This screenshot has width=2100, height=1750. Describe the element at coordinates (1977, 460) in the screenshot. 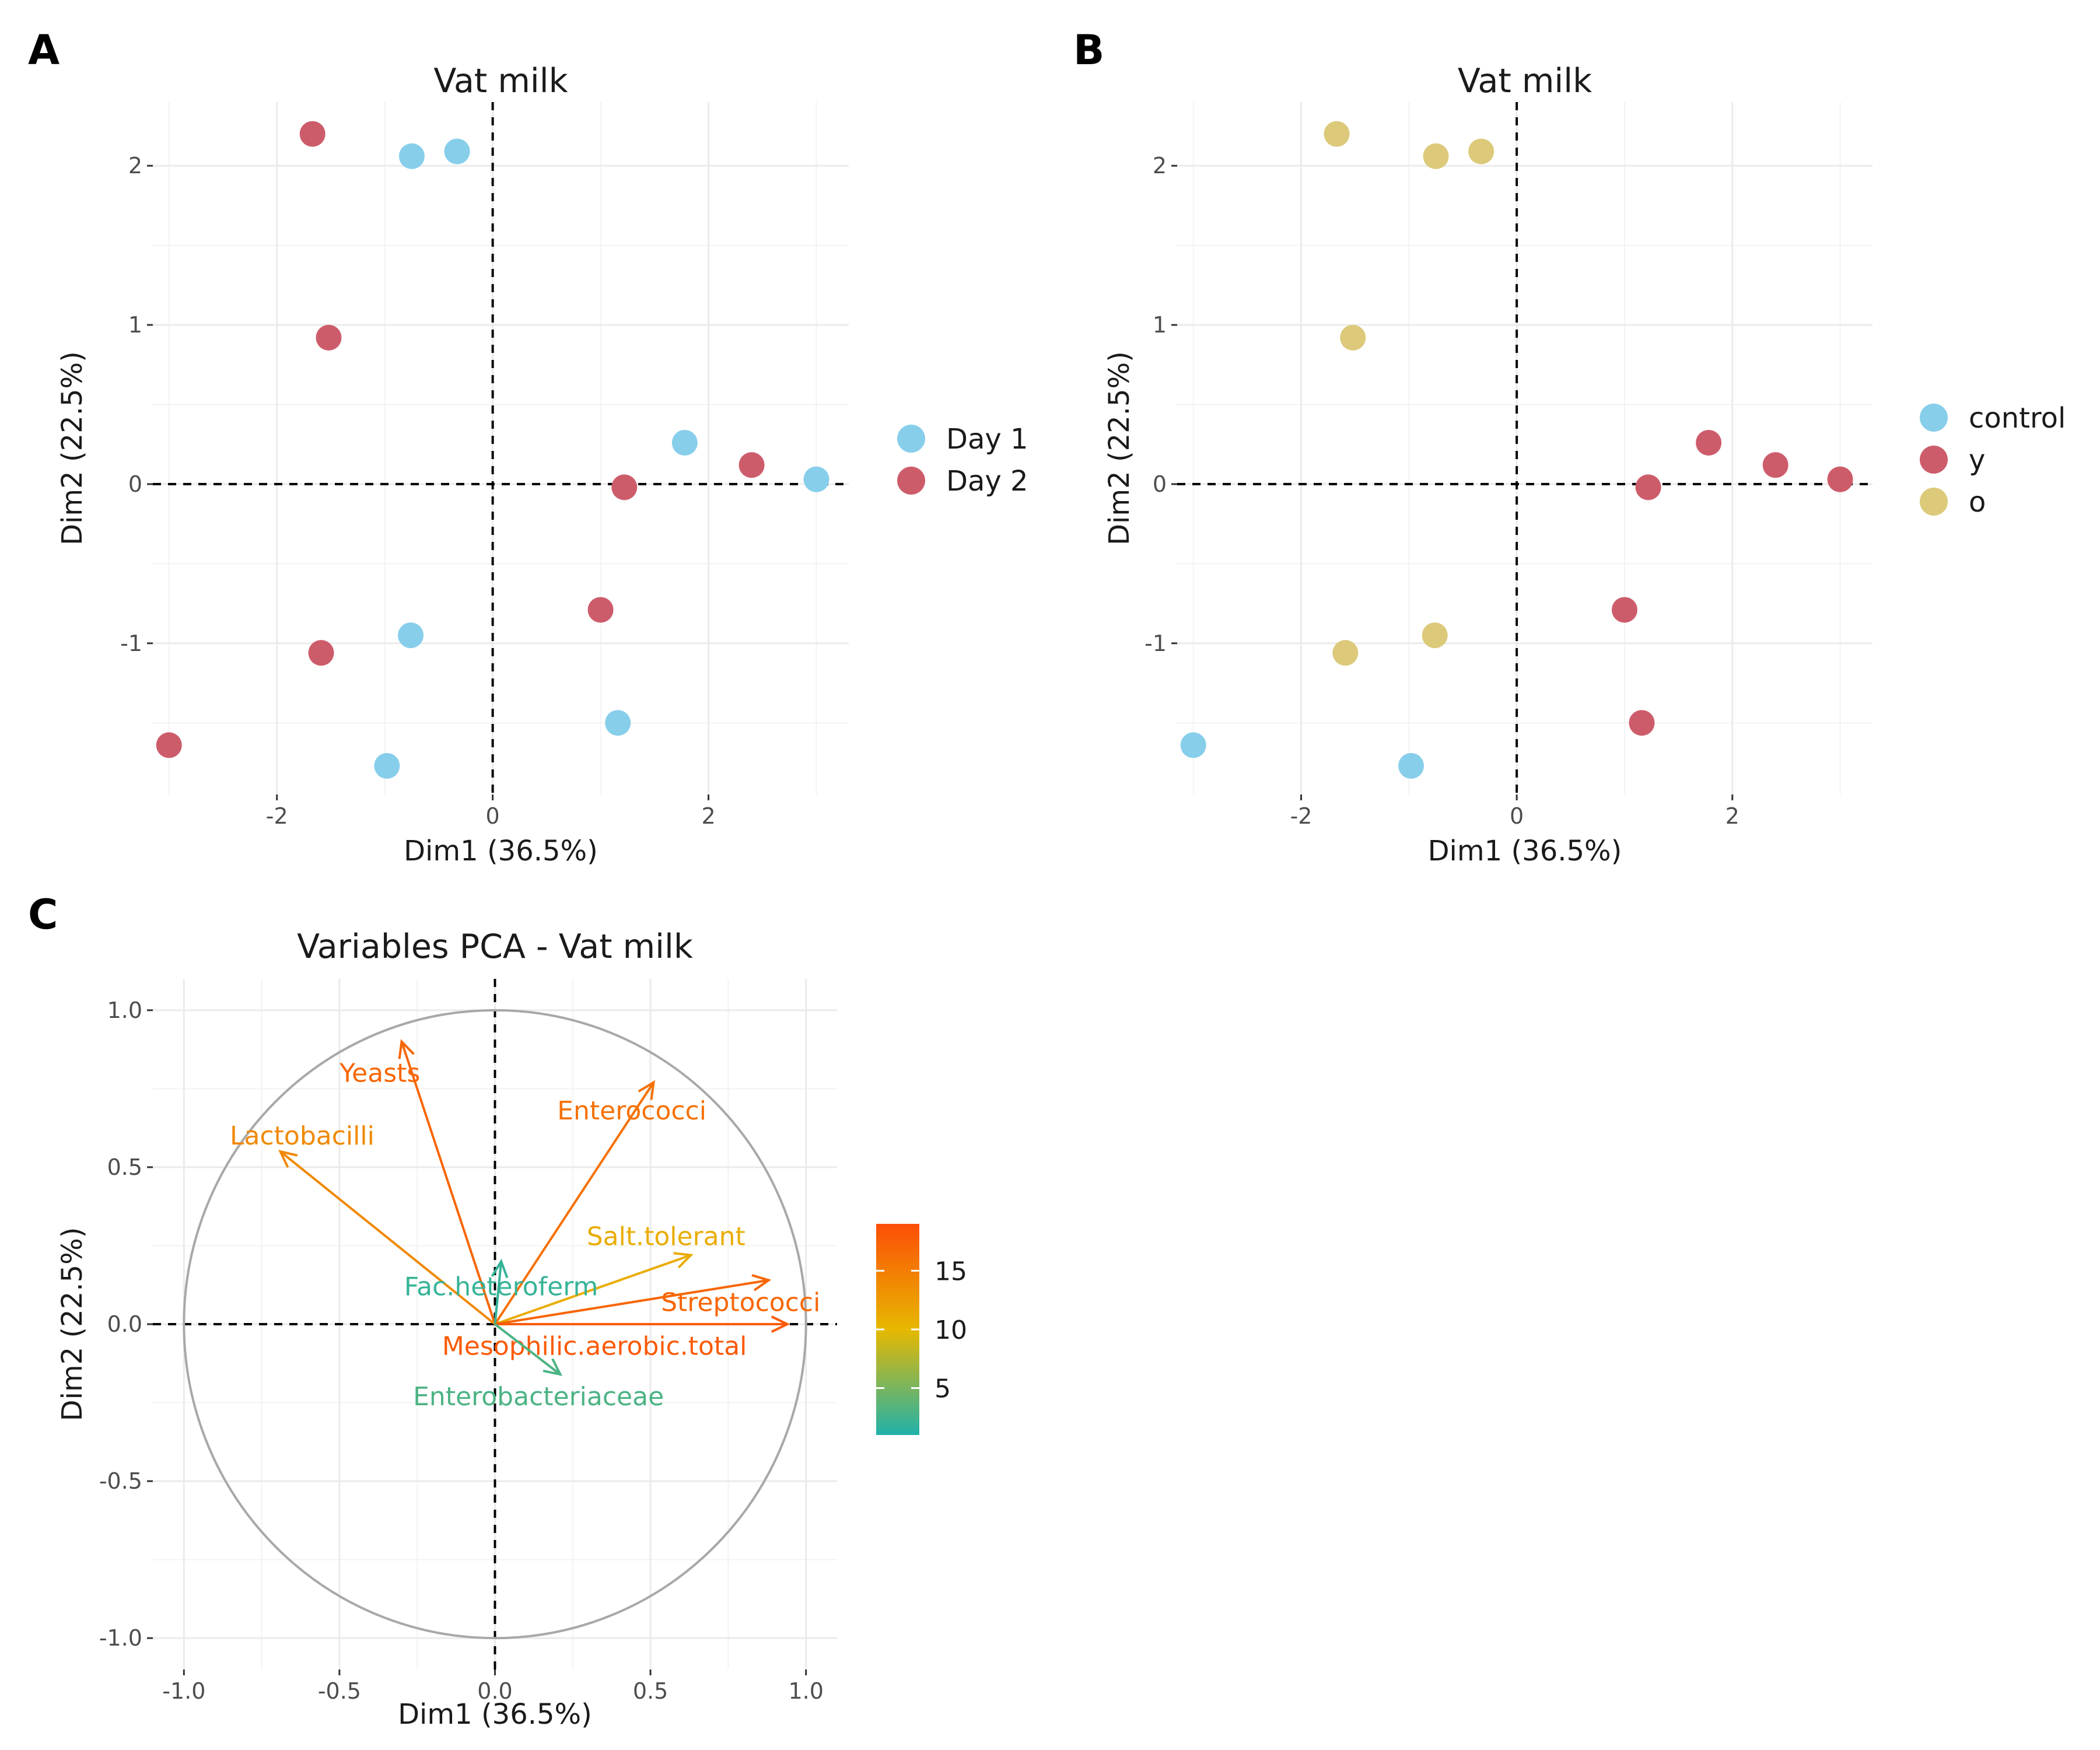

I see `legend-label: y` at that location.